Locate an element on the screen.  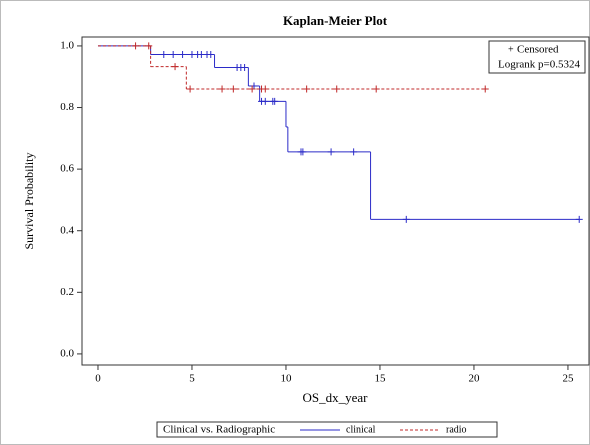
inset-plus: + is located at coordinates (511, 49).